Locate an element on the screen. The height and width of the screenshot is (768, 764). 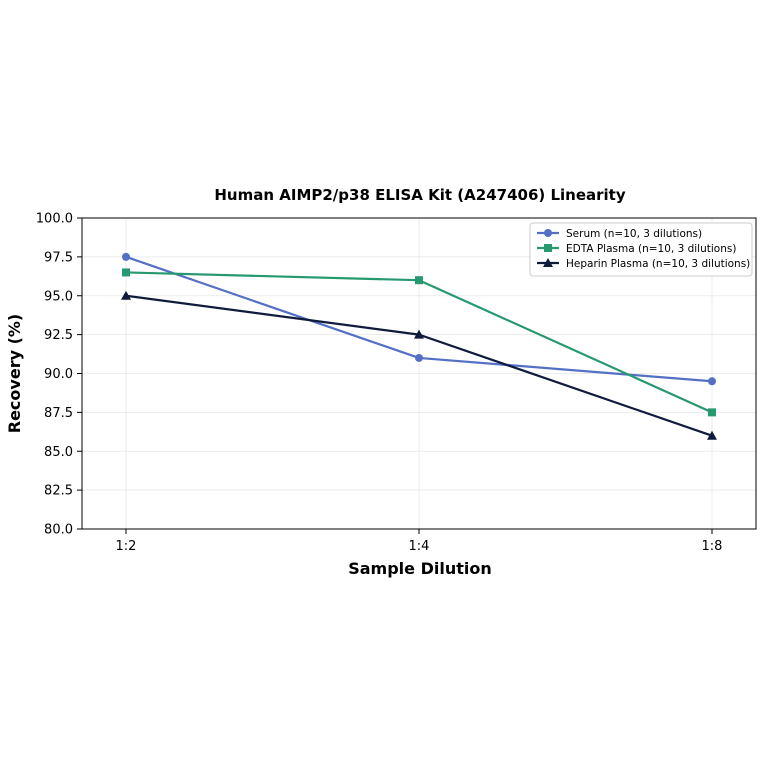
legend-label: Serum (n=10, 3 dilutions) is located at coordinates (634, 234).